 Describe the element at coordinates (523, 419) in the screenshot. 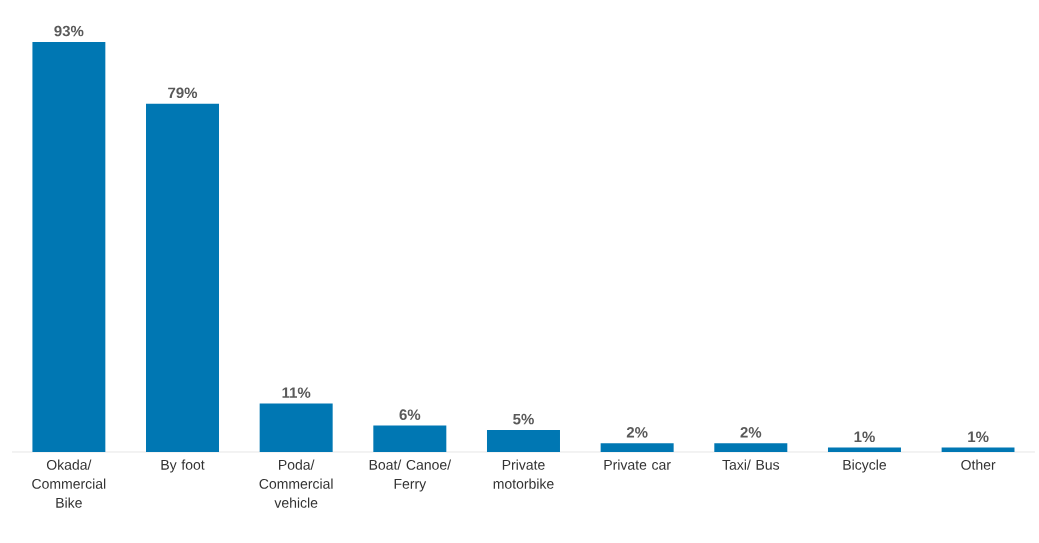

I see `data-label: 5%` at that location.